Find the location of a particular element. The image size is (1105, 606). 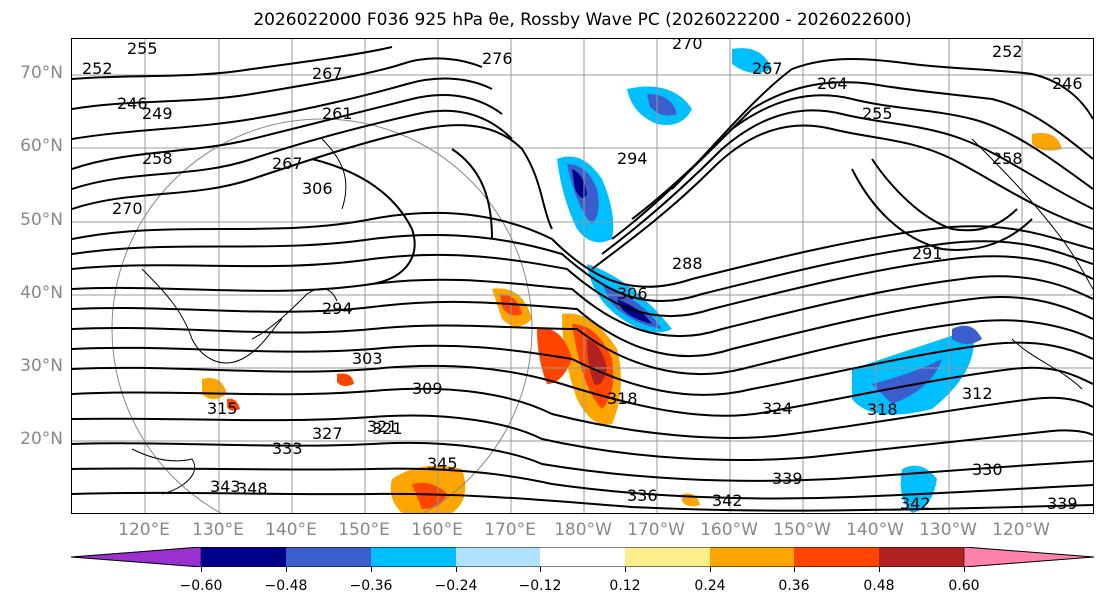

contour-label: 345 is located at coordinates (442, 463).